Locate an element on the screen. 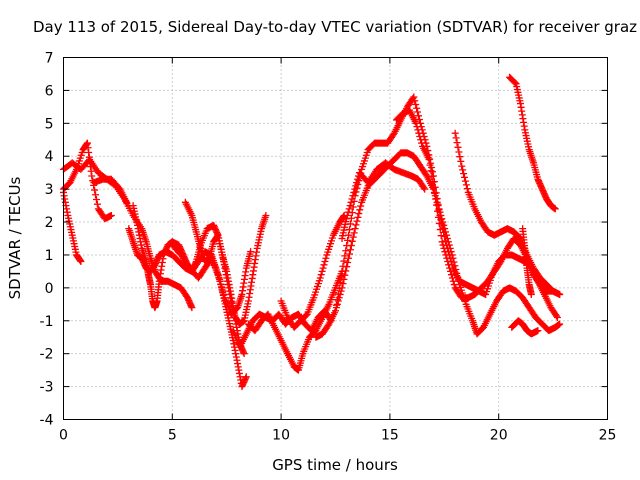 The image size is (640, 480). y-tick-label: 5 is located at coordinates (49, 124).